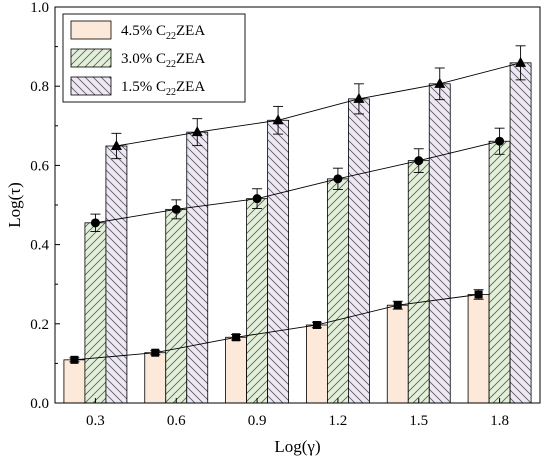 This screenshot has width=550, height=458. Describe the element at coordinates (39, 87) in the screenshot. I see `y-tick-label: 0.8` at that location.